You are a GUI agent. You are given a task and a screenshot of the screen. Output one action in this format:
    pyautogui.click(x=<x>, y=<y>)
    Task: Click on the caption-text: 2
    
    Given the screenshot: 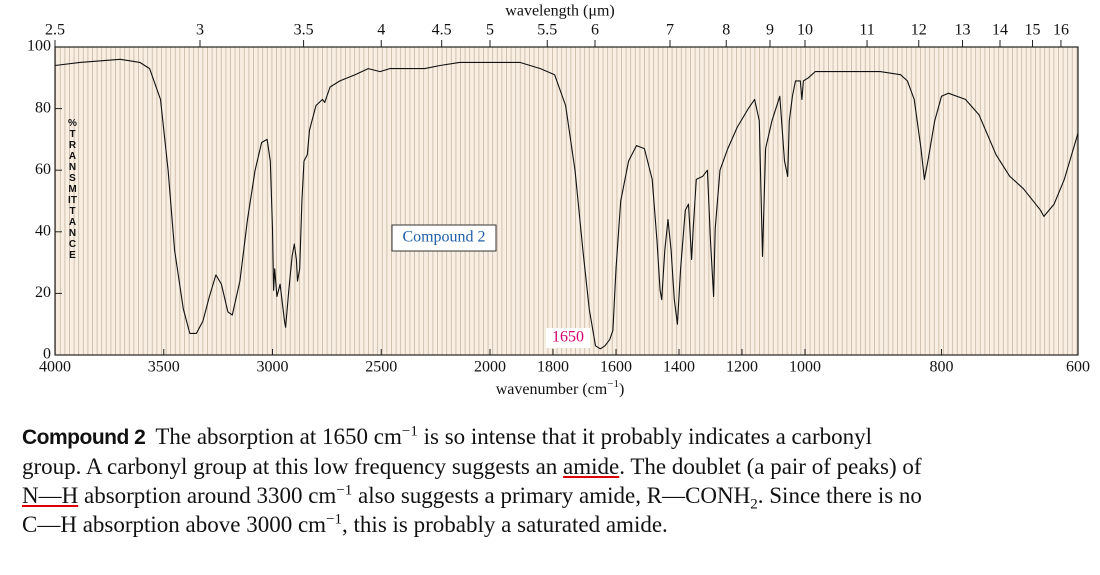 What is the action you would take?
    pyautogui.click(x=754, y=504)
    